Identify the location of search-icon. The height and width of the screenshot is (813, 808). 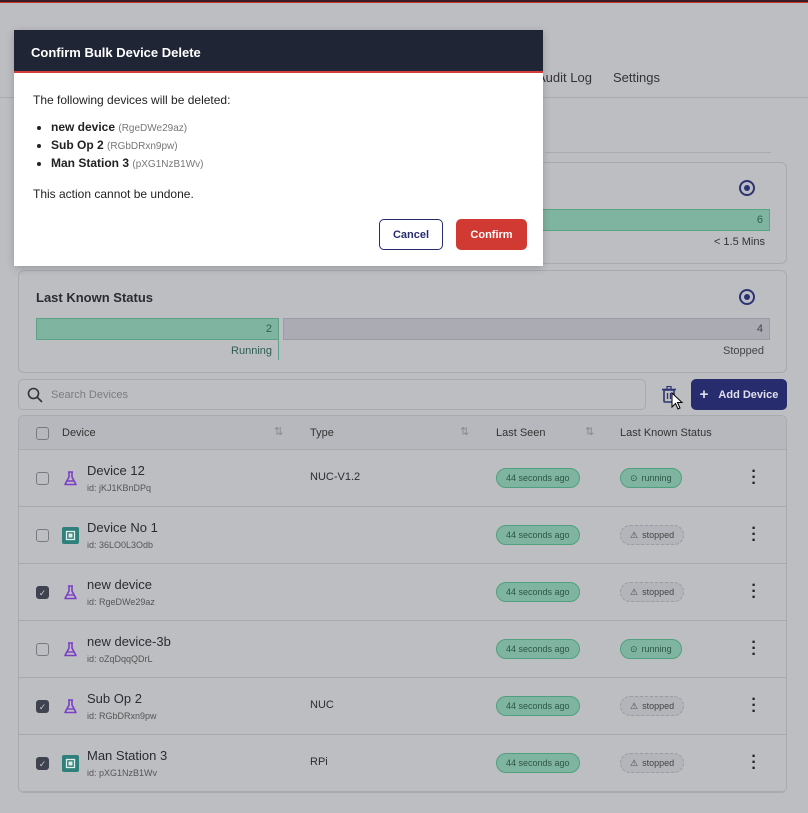
(35, 395).